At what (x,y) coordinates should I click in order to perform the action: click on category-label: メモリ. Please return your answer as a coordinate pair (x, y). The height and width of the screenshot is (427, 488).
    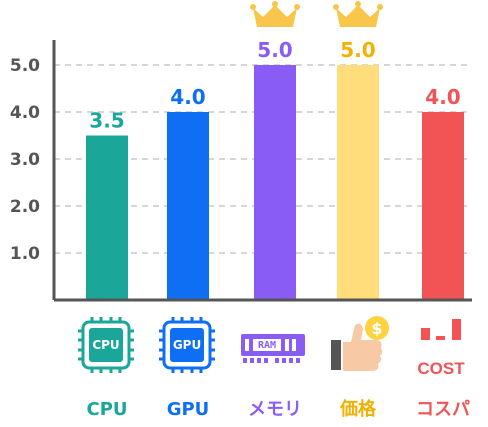
    Looking at the image, I should click on (275, 409).